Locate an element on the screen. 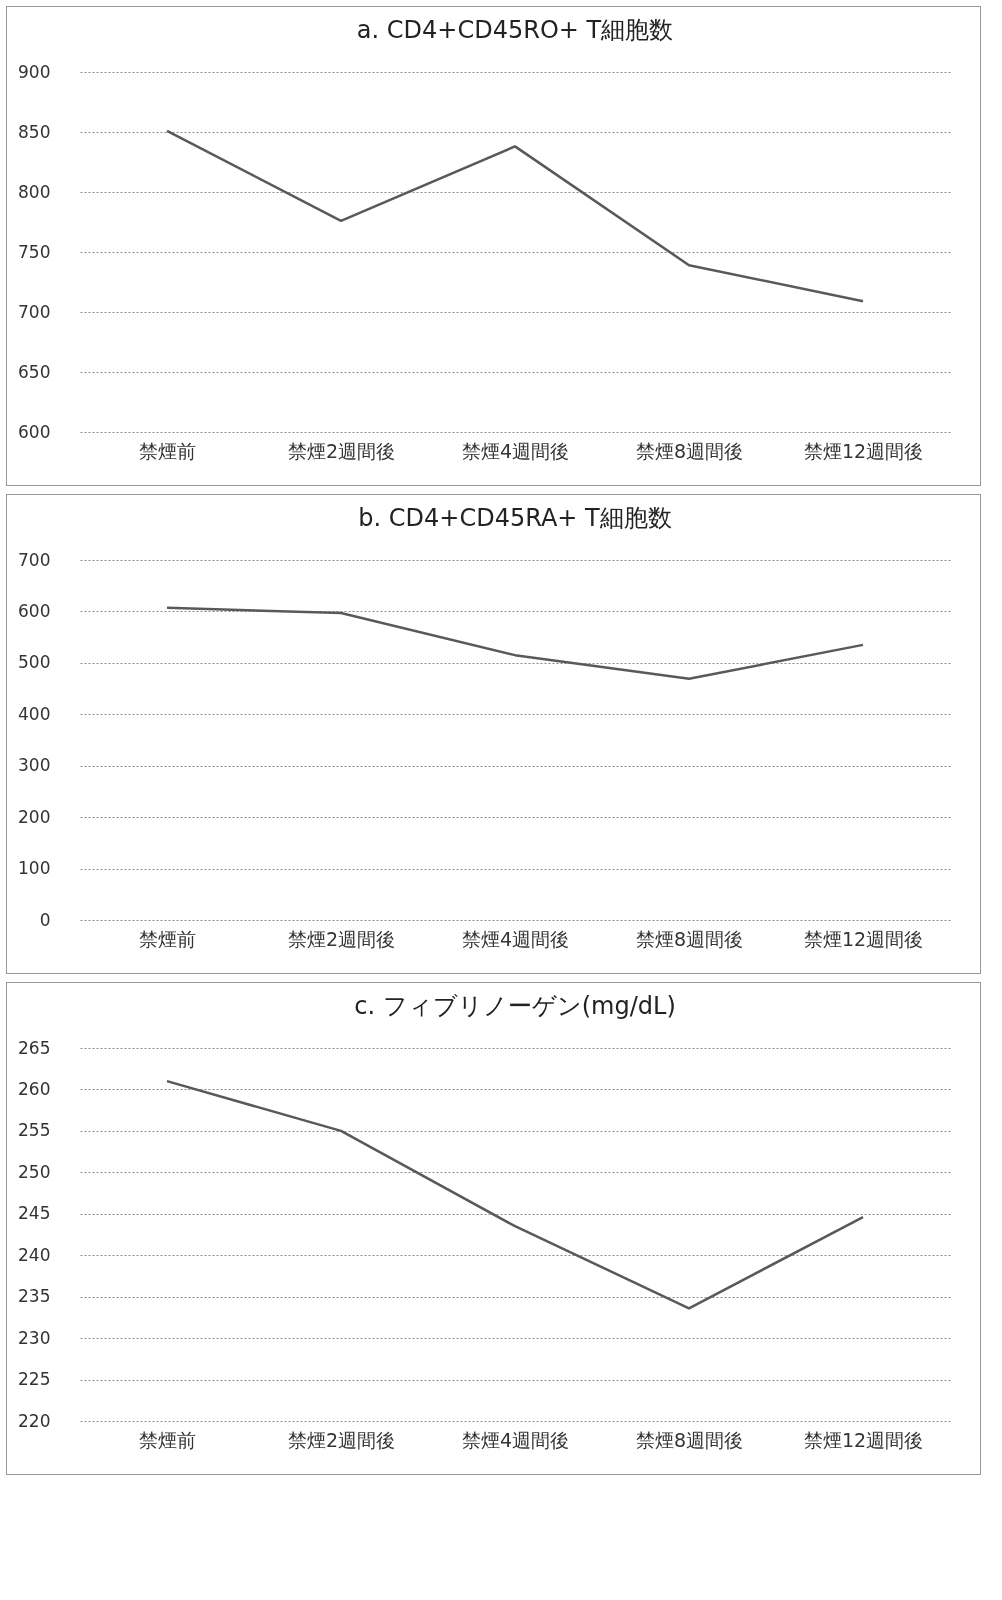 This screenshot has height=1600, width=1002. y-tick-label: 230 is located at coordinates (34, 1337).